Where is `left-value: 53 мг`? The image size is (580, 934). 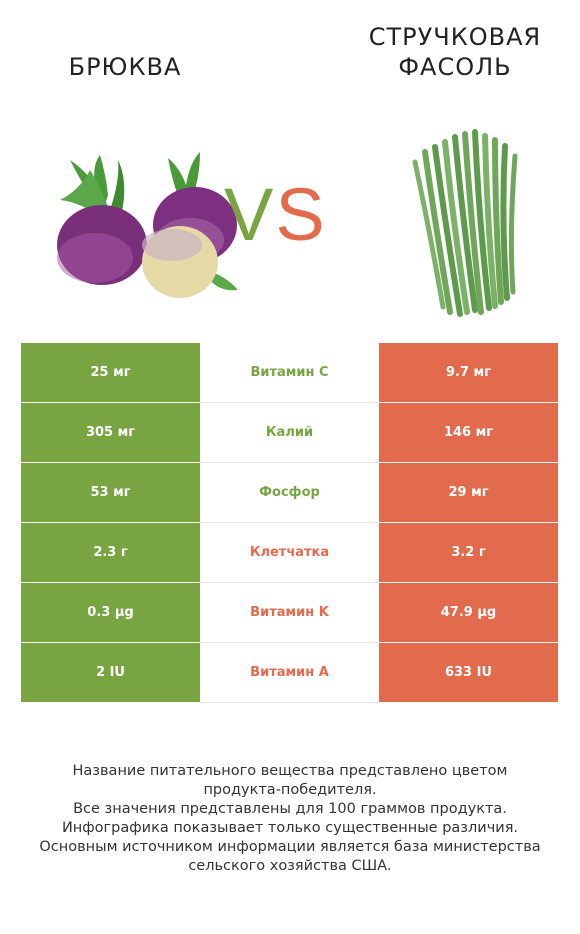 left-value: 53 мг is located at coordinates (110, 493).